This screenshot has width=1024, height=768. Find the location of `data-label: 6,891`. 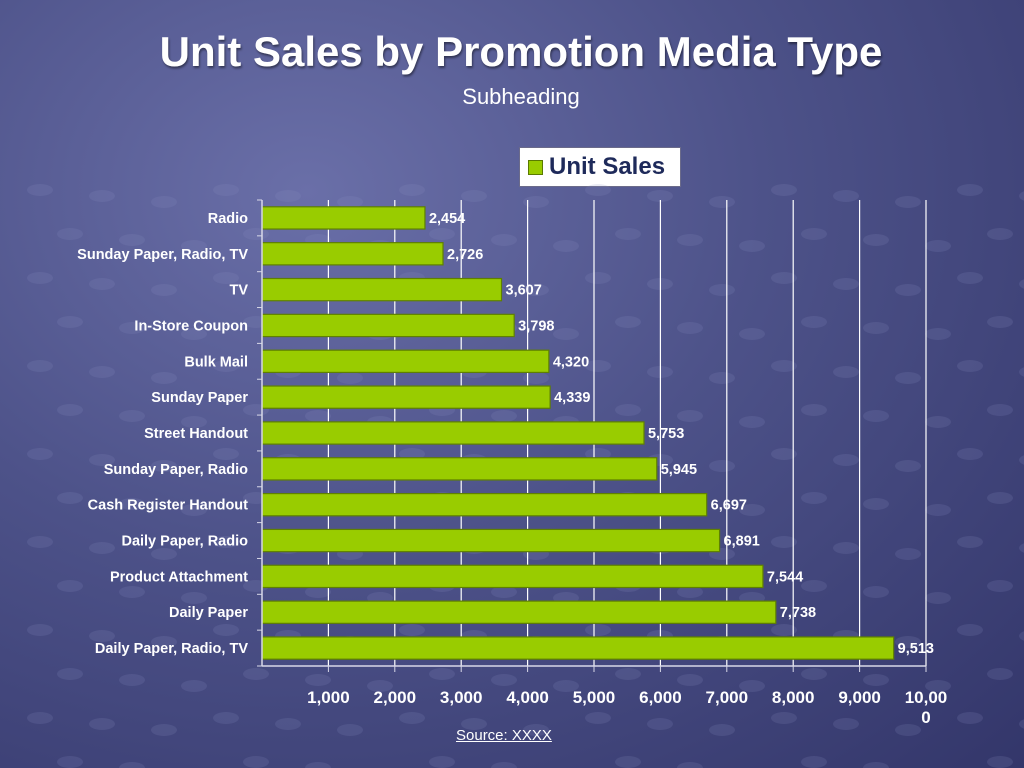

data-label: 6,891 is located at coordinates (742, 542).